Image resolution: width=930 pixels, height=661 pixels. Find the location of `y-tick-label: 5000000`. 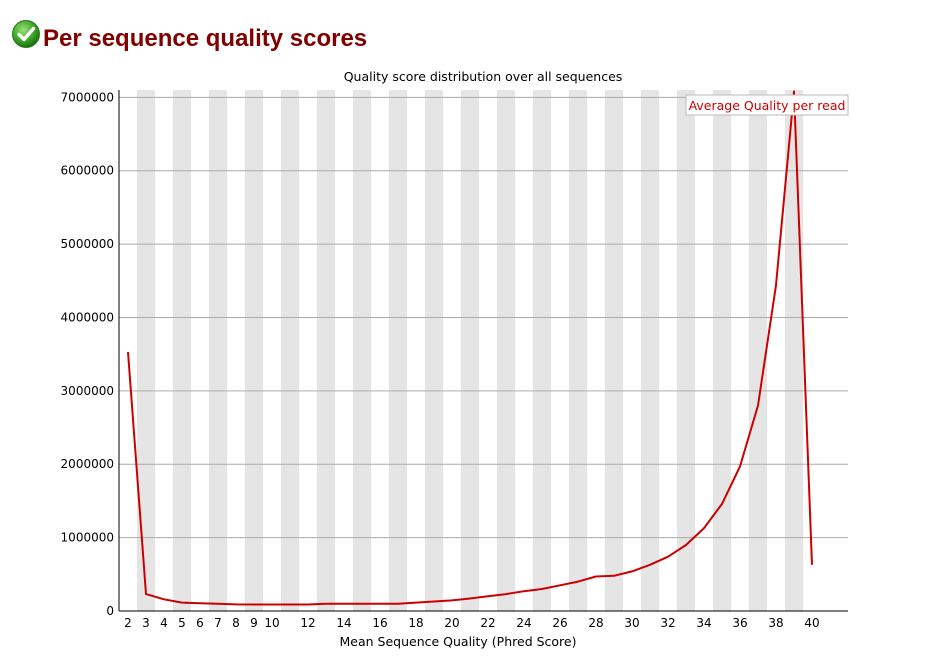

y-tick-label: 5000000 is located at coordinates (87, 244).